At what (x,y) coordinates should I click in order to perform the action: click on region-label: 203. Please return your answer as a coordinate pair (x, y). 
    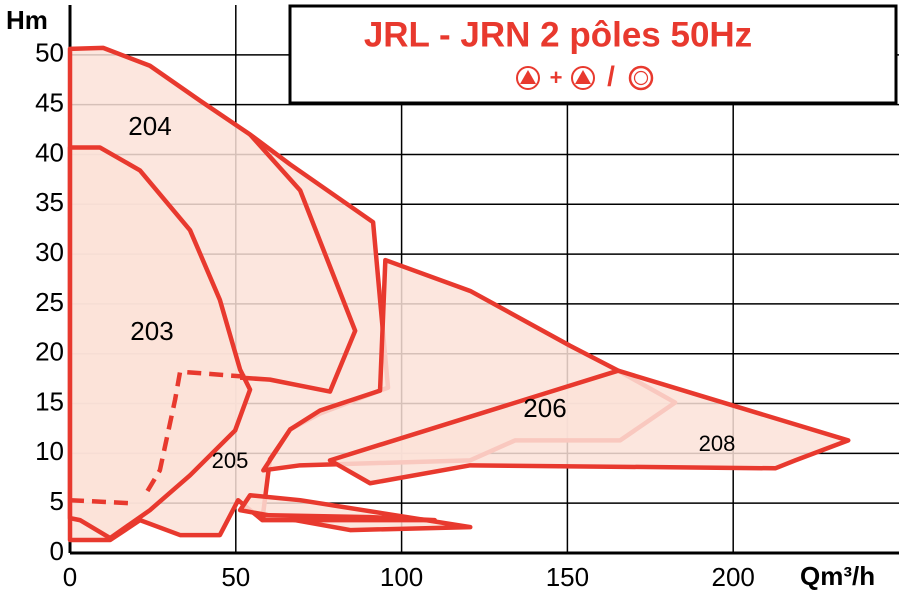
    Looking at the image, I should click on (151, 331).